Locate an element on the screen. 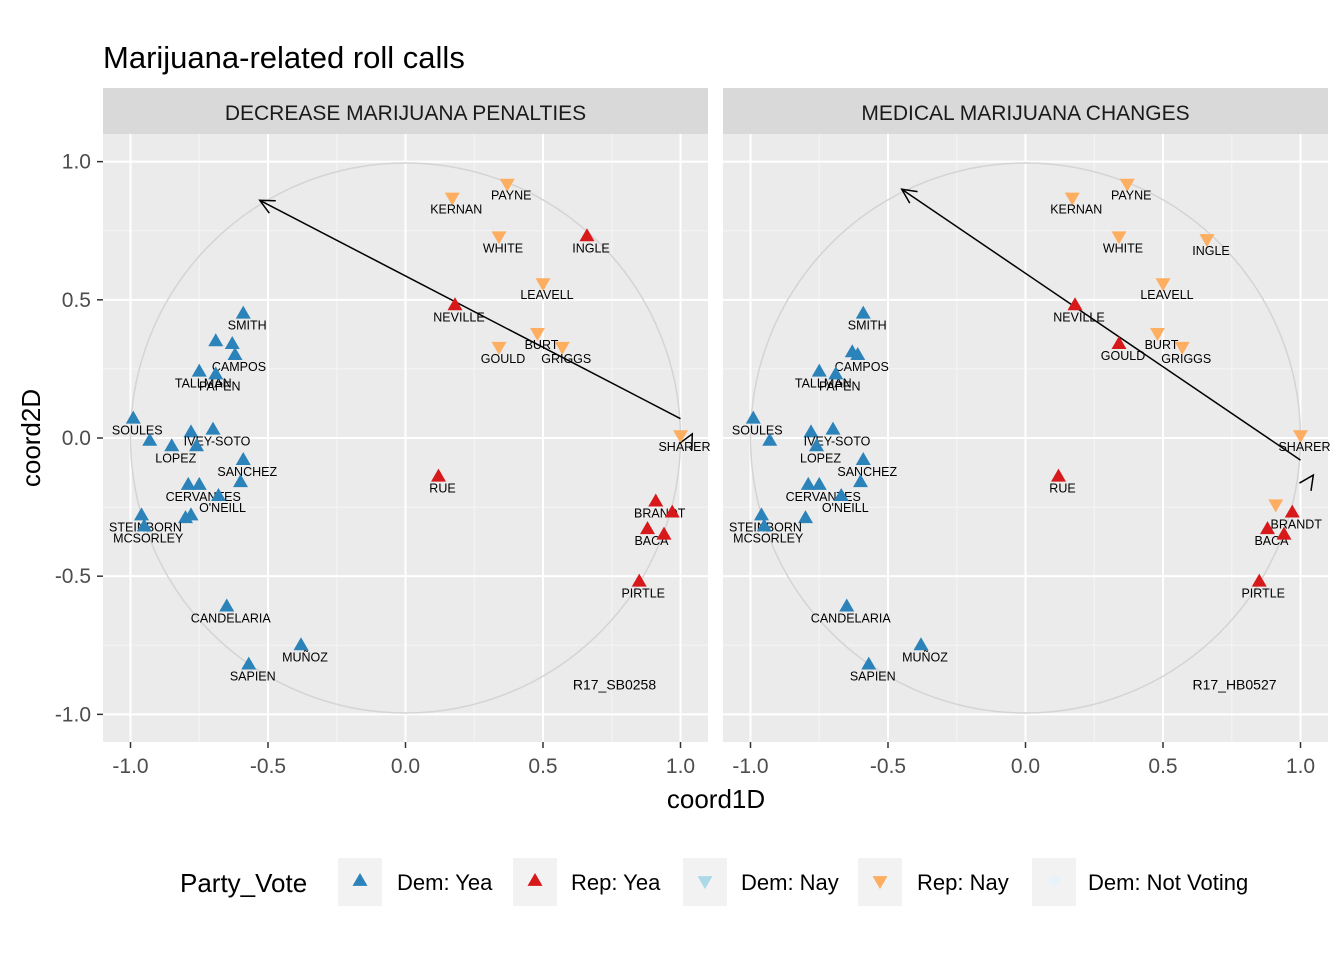 The height and width of the screenshot is (960, 1344). legend-label: Rep: Nay is located at coordinates (963, 882).